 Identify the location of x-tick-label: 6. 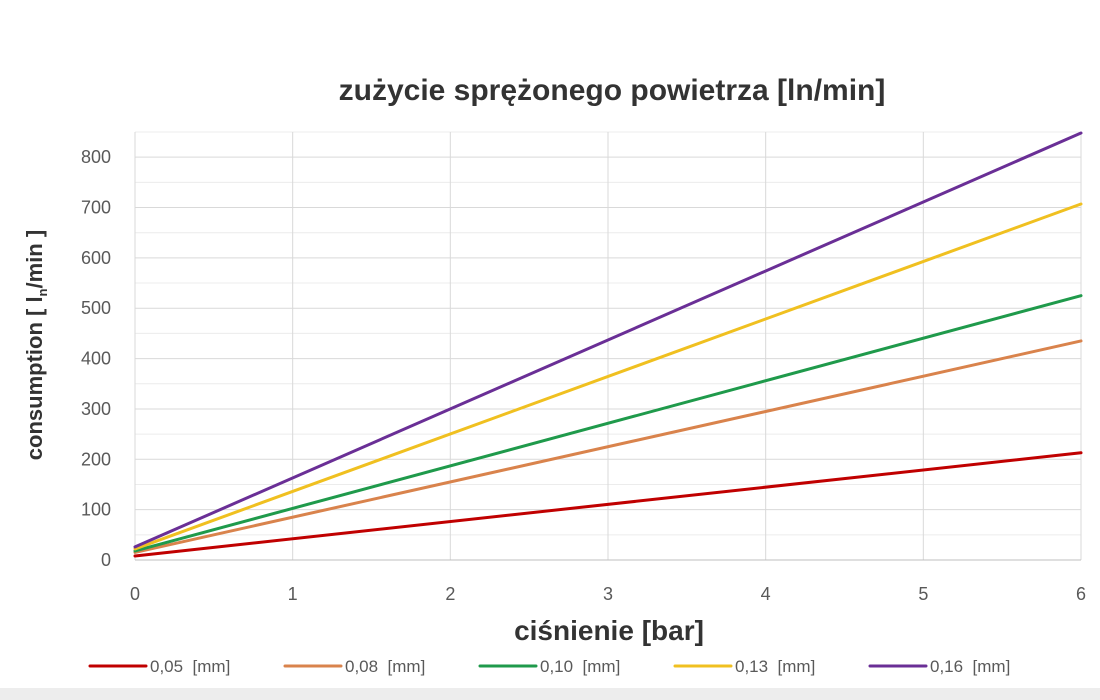
(1081, 594).